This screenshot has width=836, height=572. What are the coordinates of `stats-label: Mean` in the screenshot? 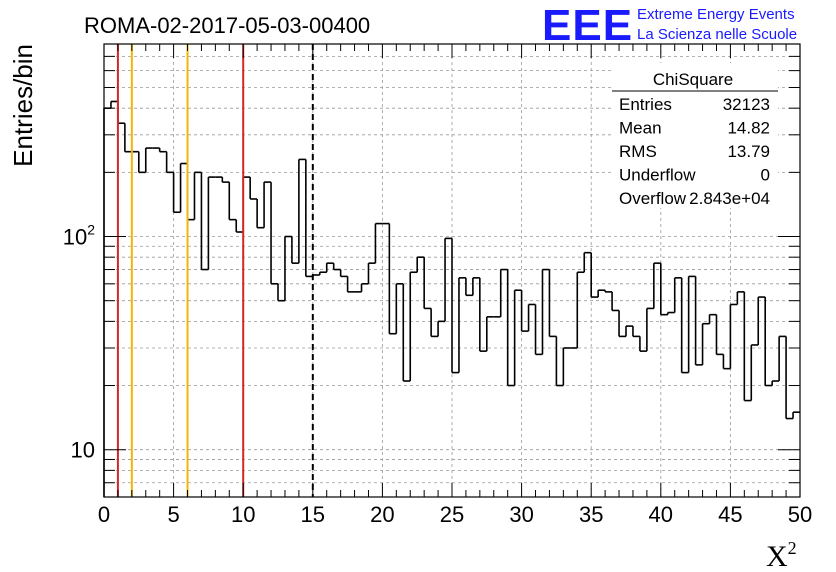 It's located at (640, 128).